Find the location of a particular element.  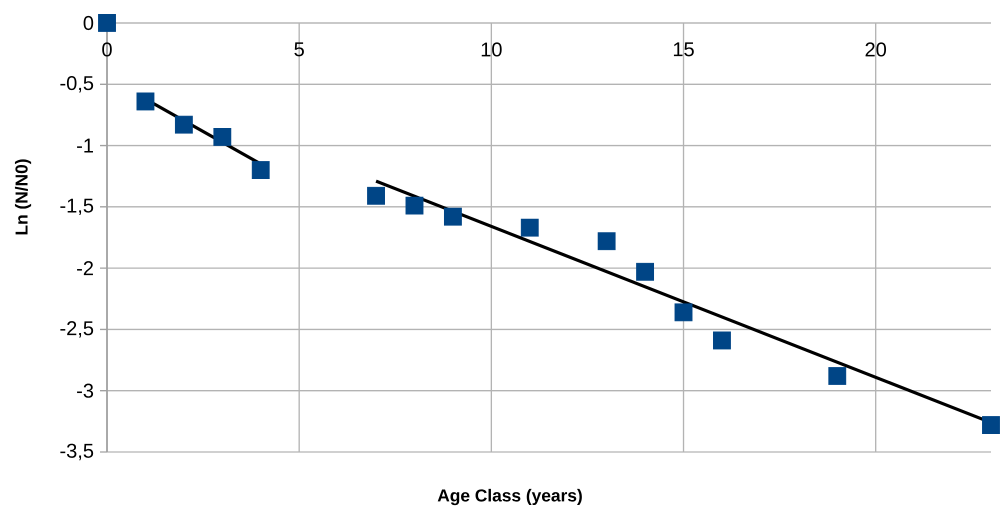

x-axis-title: Age Class (years) is located at coordinates (510, 497).